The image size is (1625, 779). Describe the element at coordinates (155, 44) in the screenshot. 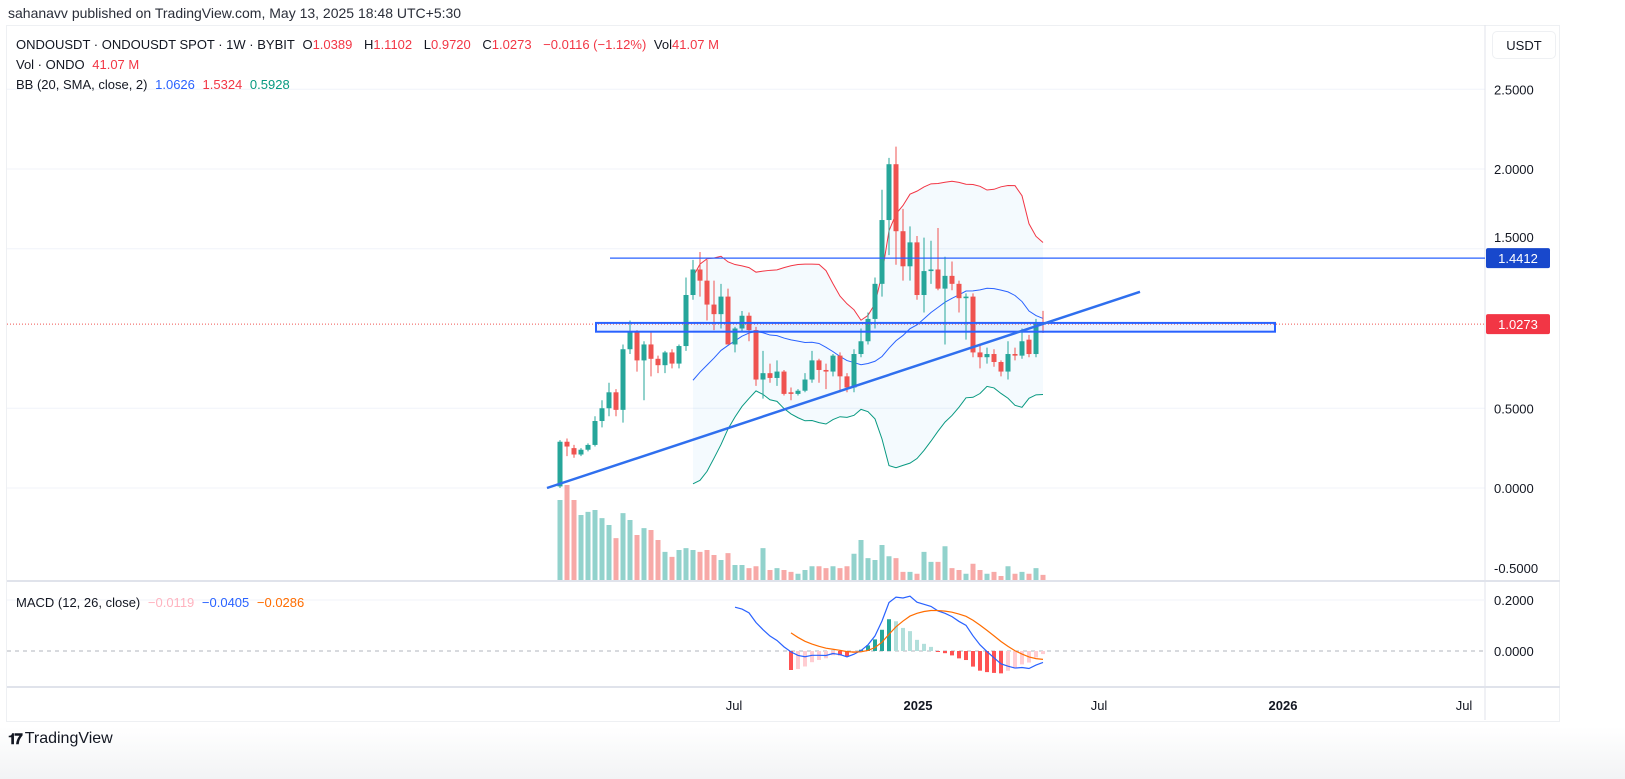

I see `symbol-title: ONDOUSDT · ONDOUSDT SPOT · 1W · BYBIT` at that location.